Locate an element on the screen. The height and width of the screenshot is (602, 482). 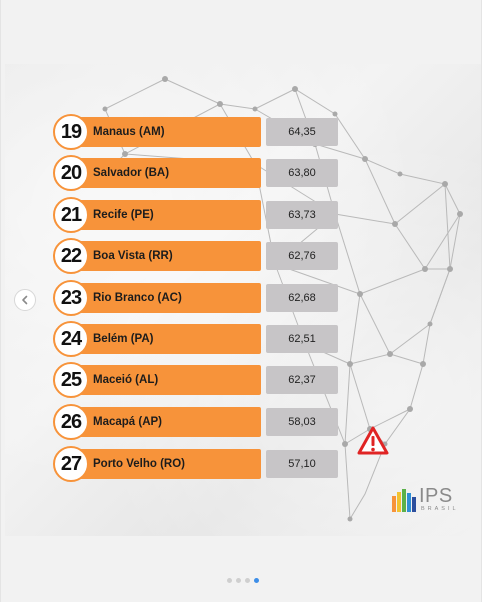
city-name: Rio Branco (AC) is located at coordinates (137, 298).